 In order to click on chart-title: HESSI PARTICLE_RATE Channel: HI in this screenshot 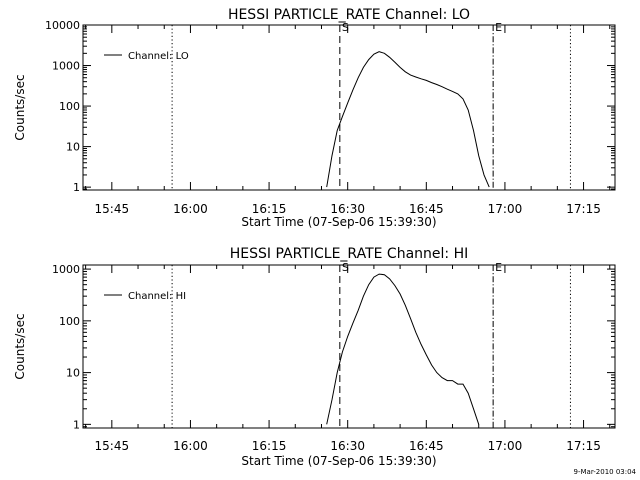, I will do `click(349, 254)`.